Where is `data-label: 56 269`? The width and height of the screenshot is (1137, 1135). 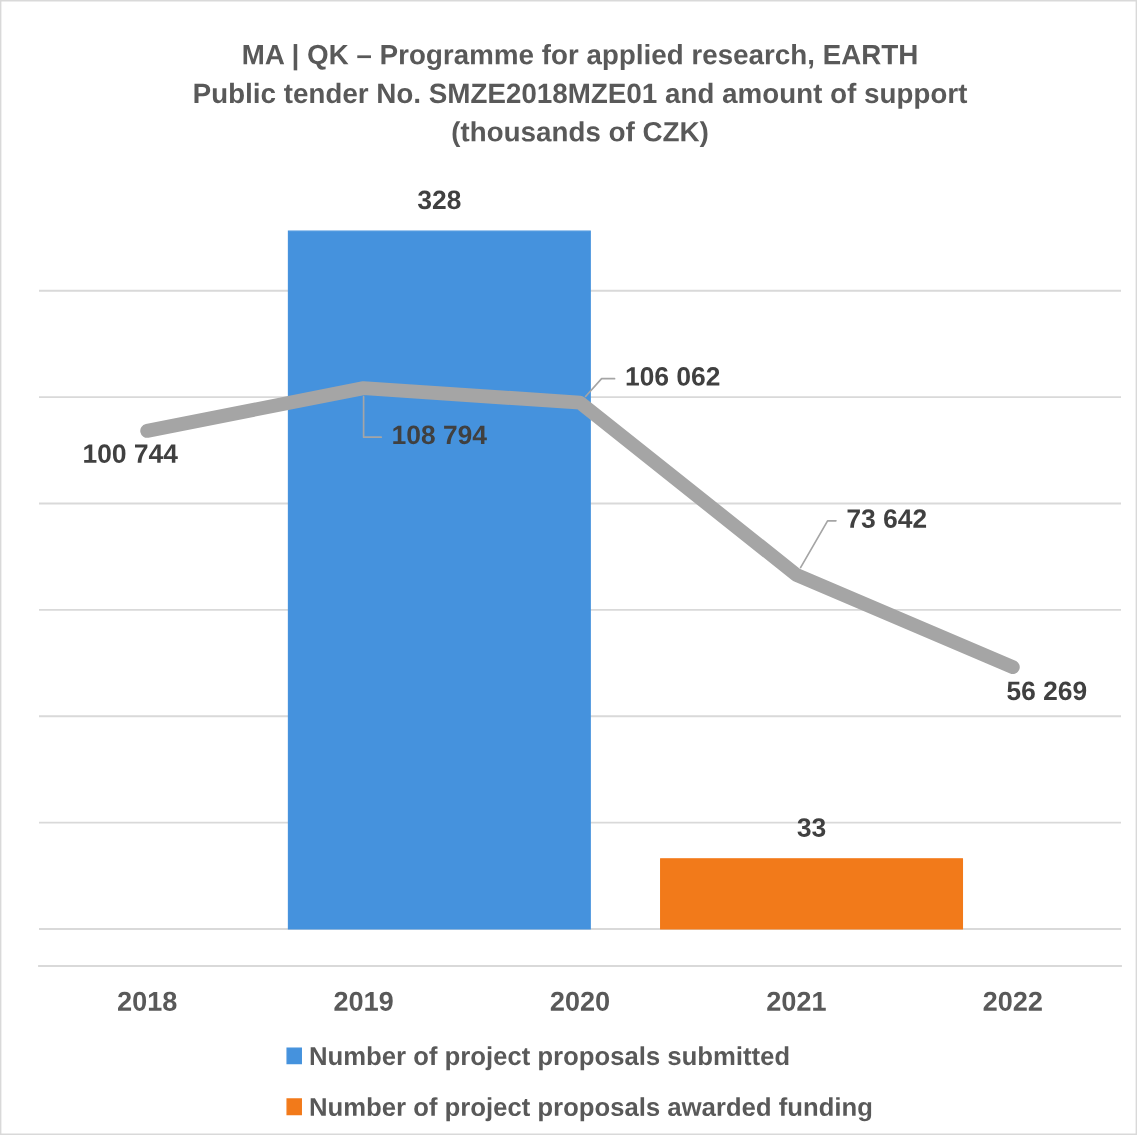 data-label: 56 269 is located at coordinates (1047, 691).